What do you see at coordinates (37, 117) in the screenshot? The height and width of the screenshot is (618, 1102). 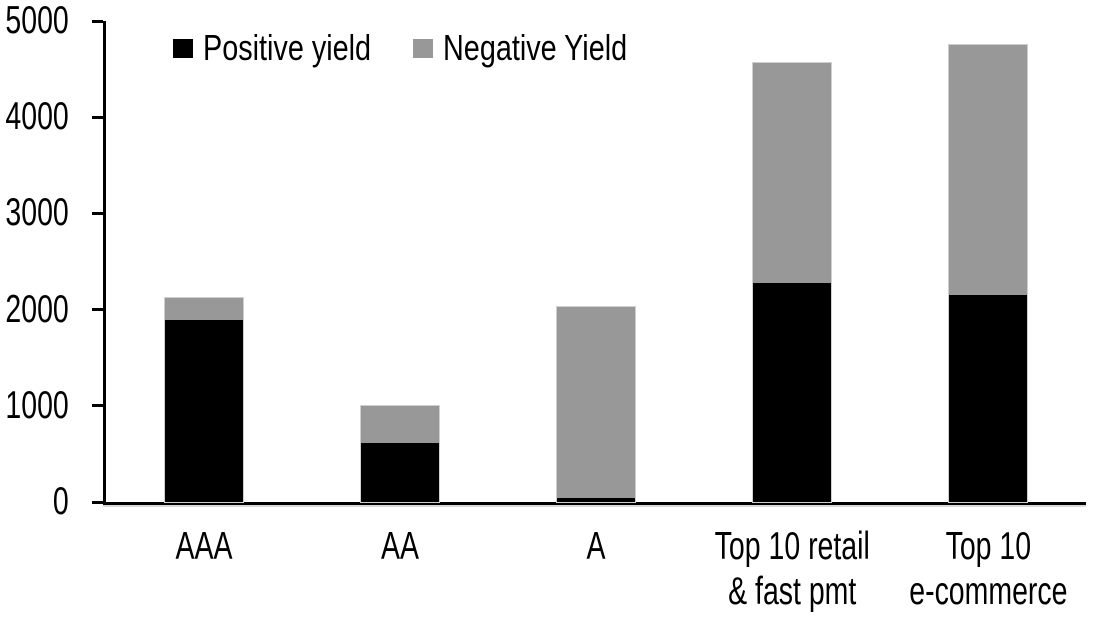 I see `y-axis-tick-label-text: 4000` at bounding box center [37, 117].